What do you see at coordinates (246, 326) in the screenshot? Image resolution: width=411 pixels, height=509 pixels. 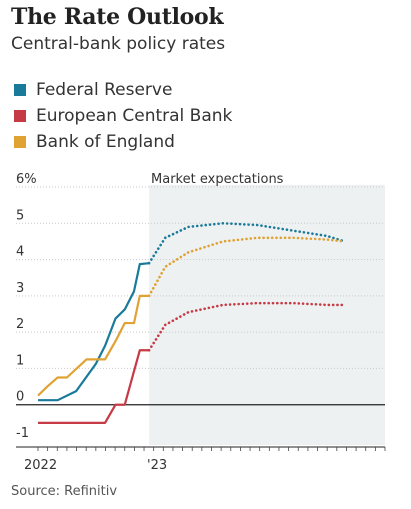 I see `series-expectation-ecb` at bounding box center [246, 326].